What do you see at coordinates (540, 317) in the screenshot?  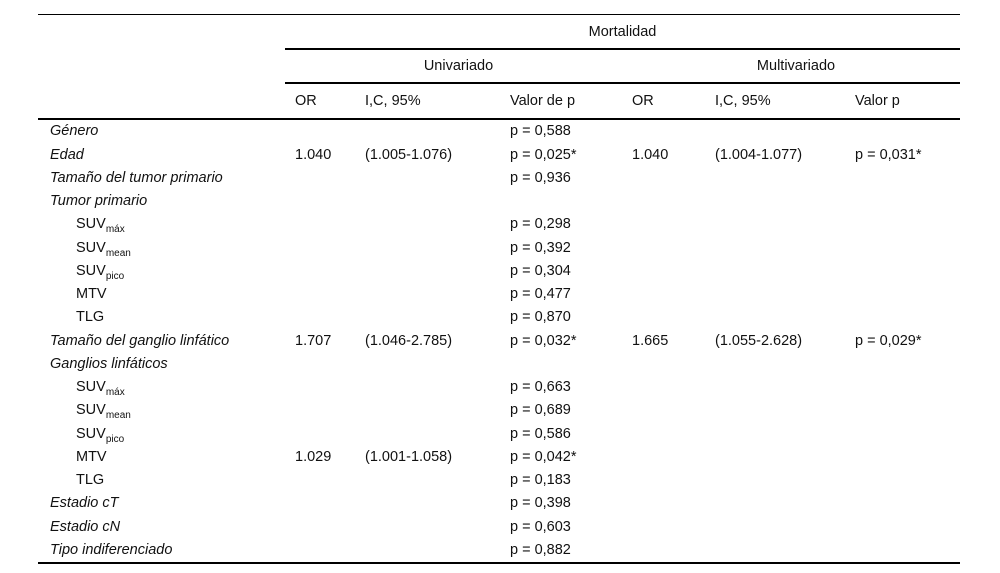 I see `cell-p-univariate: p = 0,870` at bounding box center [540, 317].